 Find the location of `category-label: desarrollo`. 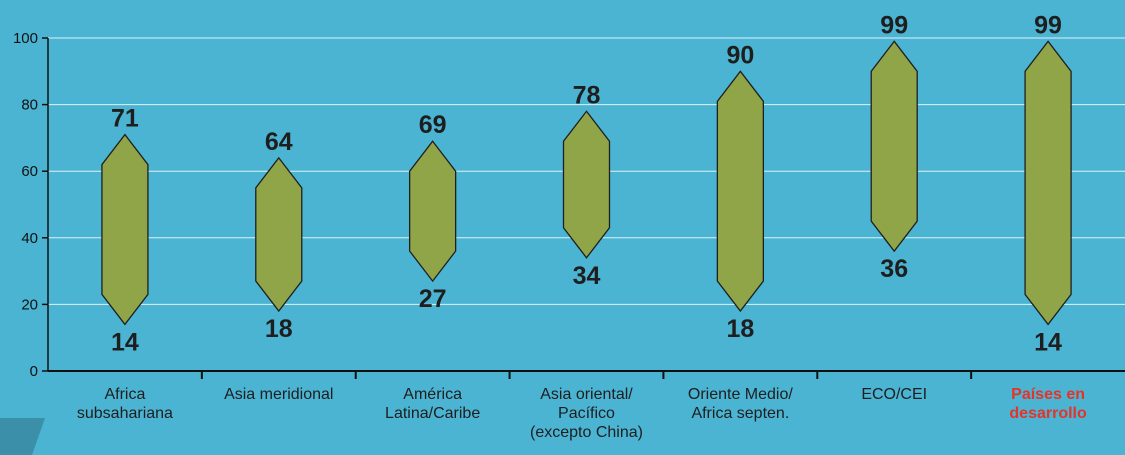

category-label: desarrollo is located at coordinates (1048, 413).